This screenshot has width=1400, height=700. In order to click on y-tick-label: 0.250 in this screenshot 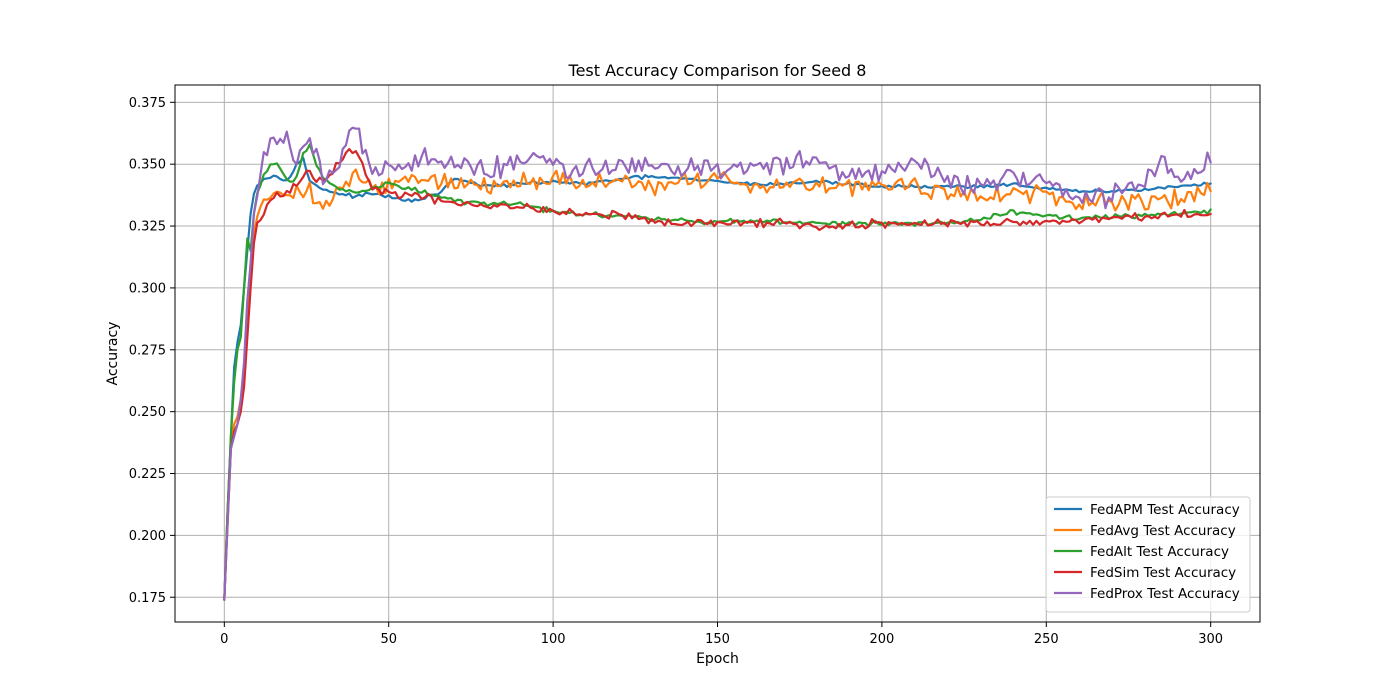, I will do `click(147, 412)`.